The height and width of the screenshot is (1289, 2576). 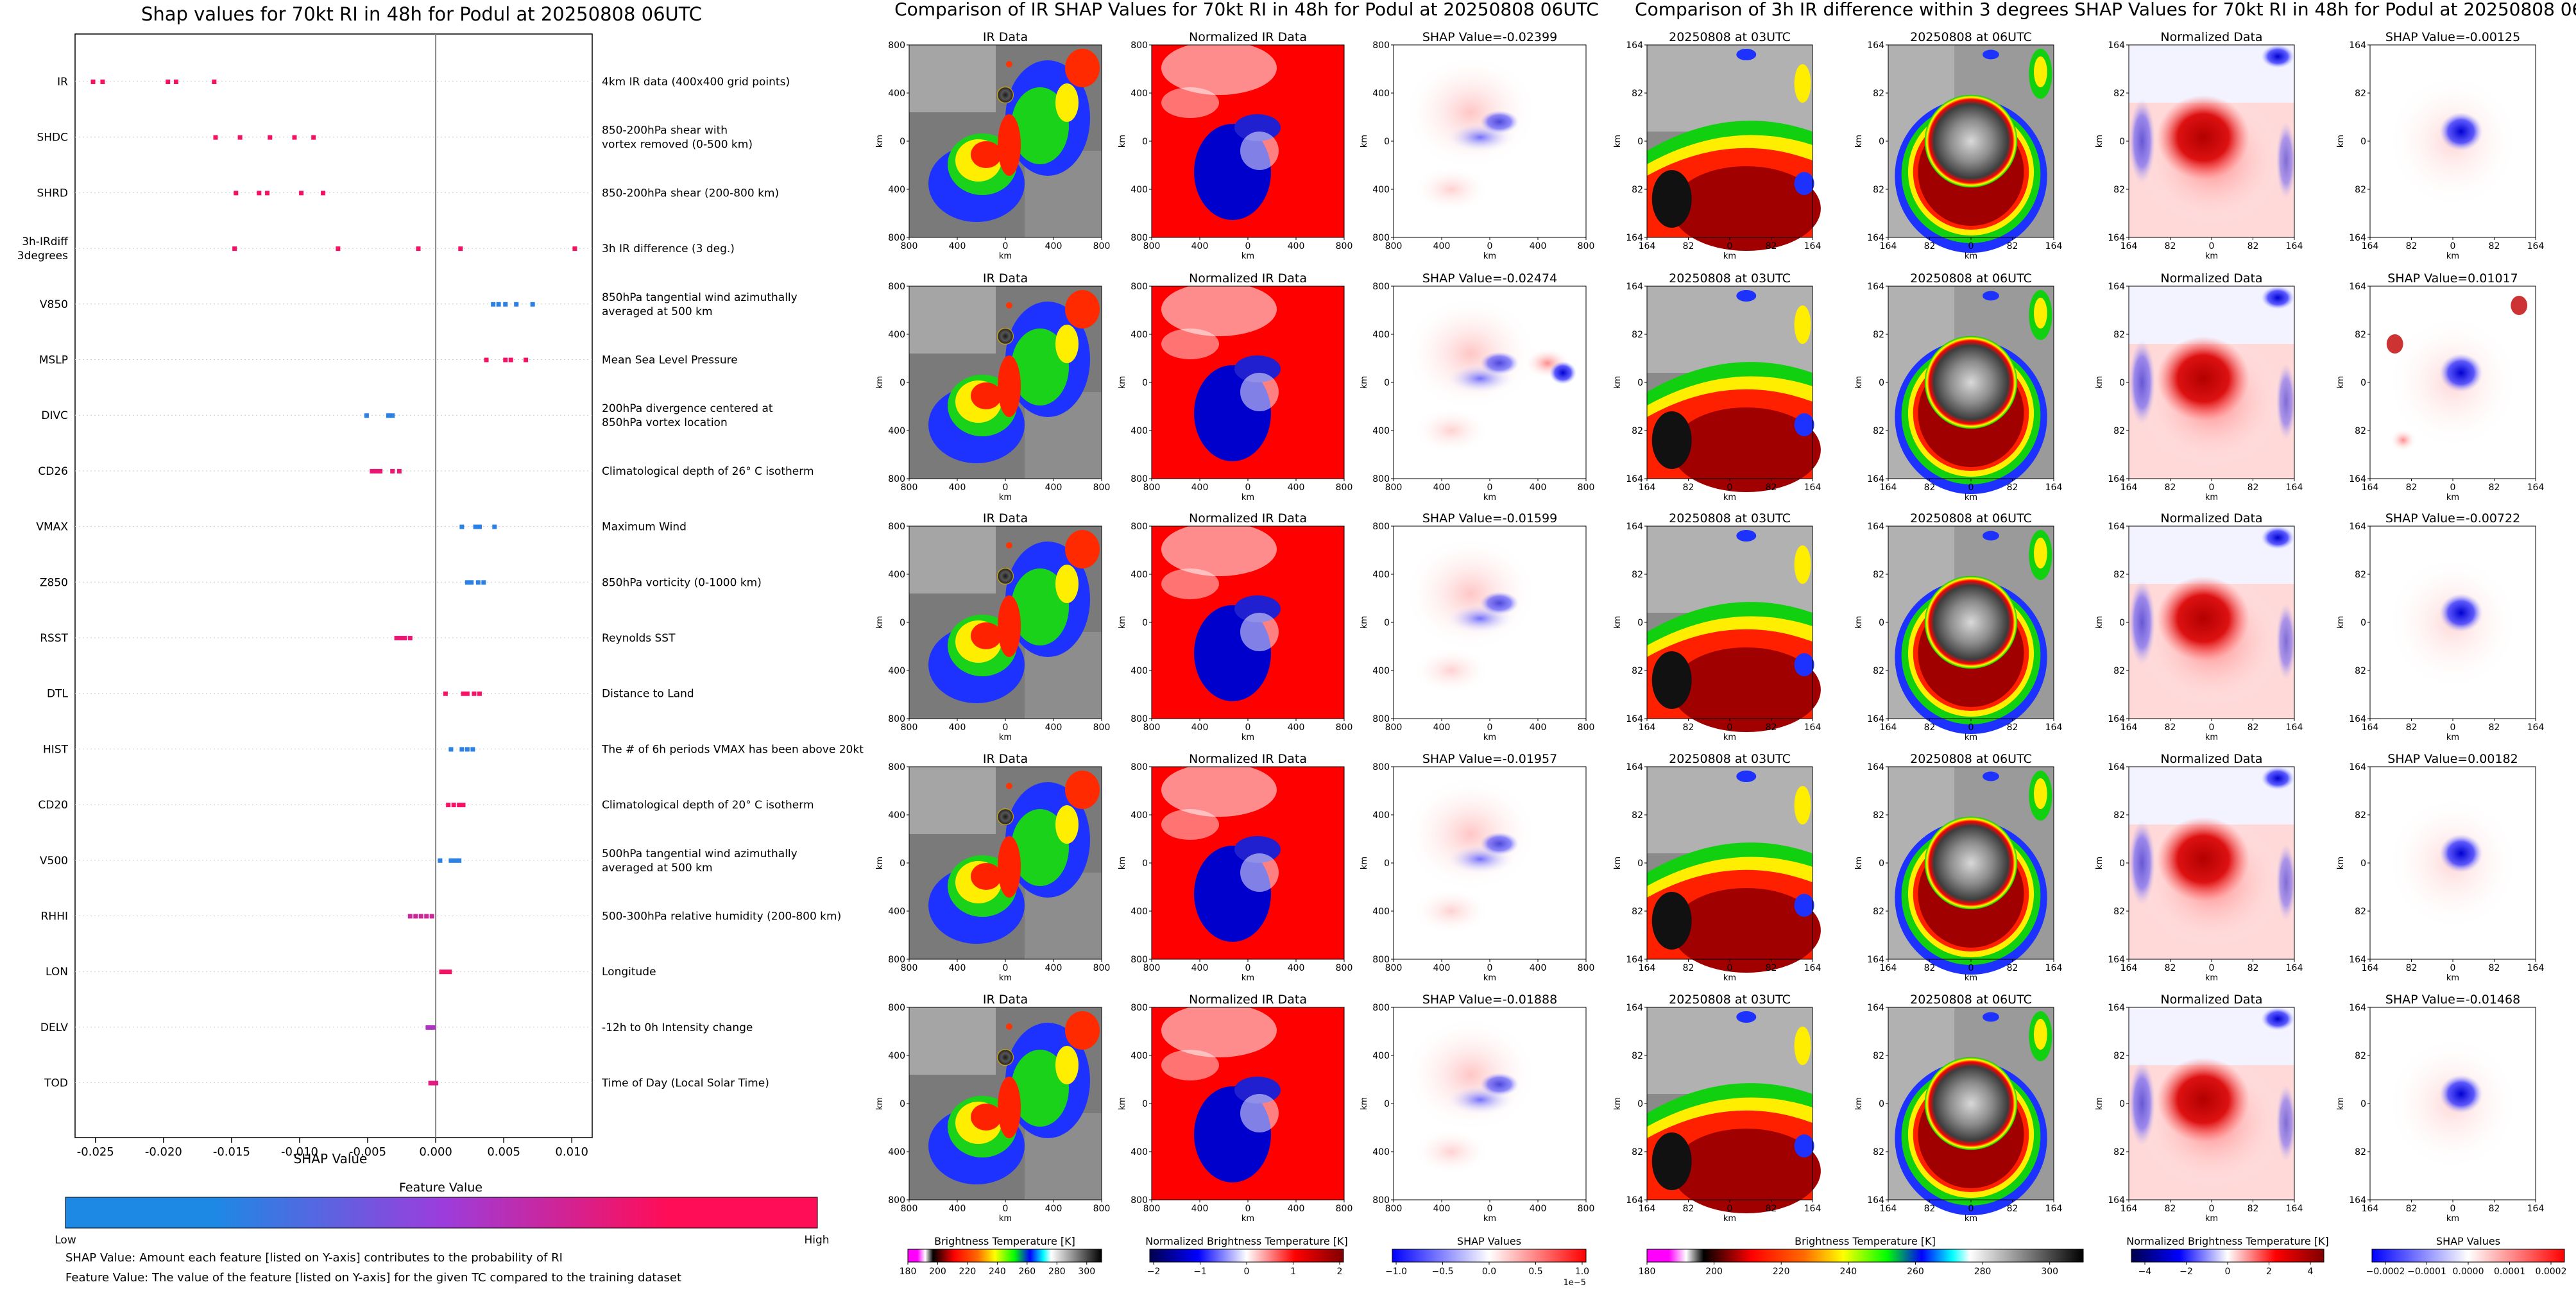 What do you see at coordinates (1575, 1283) in the screenshot?
I see `colorbar-exponent: 1e−5` at bounding box center [1575, 1283].